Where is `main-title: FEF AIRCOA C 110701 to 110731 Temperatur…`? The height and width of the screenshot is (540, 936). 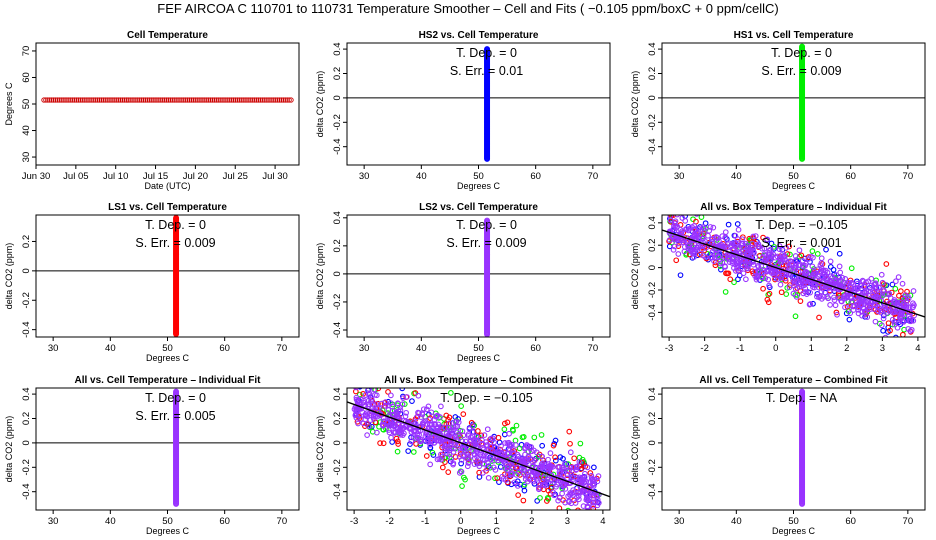
main-title: FEF AIRCOA C 110701 to 110731 Temperatur… is located at coordinates (468, 8).